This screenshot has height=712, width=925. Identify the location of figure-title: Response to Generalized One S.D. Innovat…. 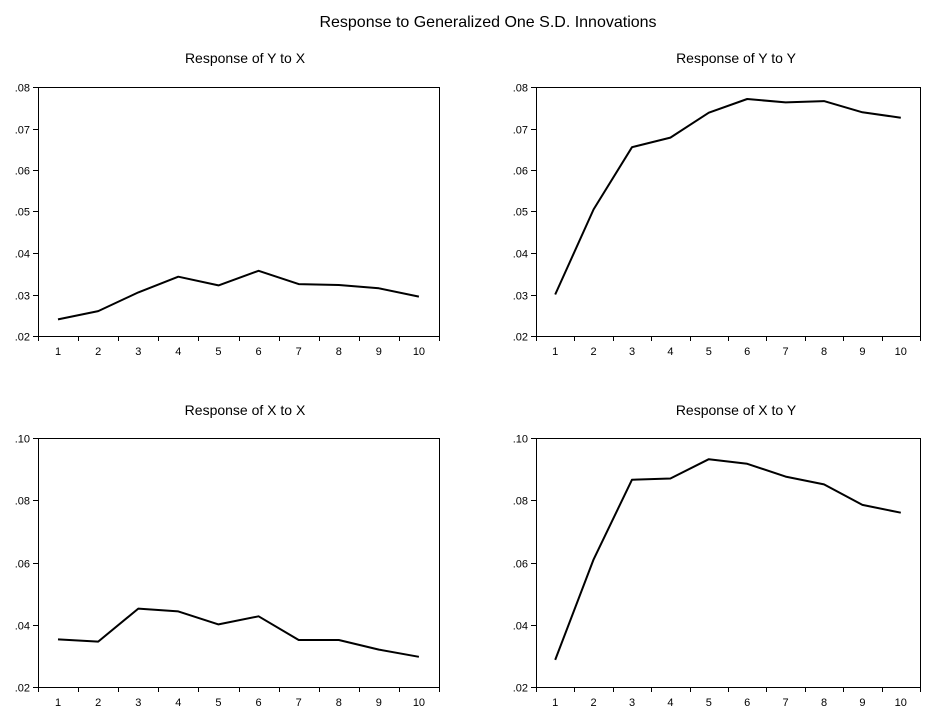
(487, 22).